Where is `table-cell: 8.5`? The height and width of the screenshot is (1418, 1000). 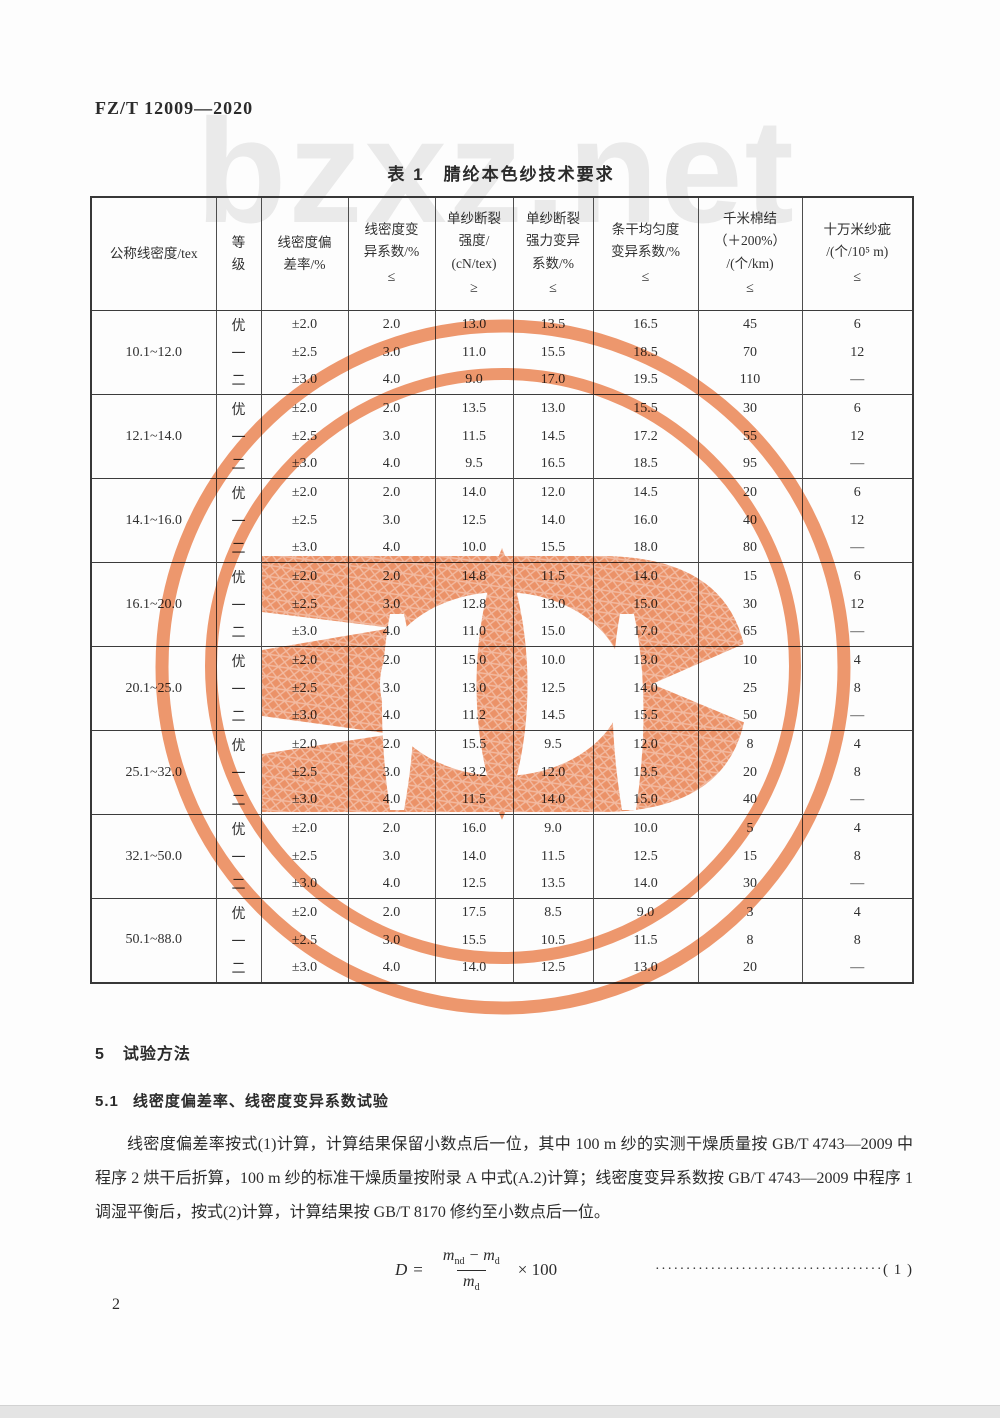 table-cell: 8.5 is located at coordinates (553, 912).